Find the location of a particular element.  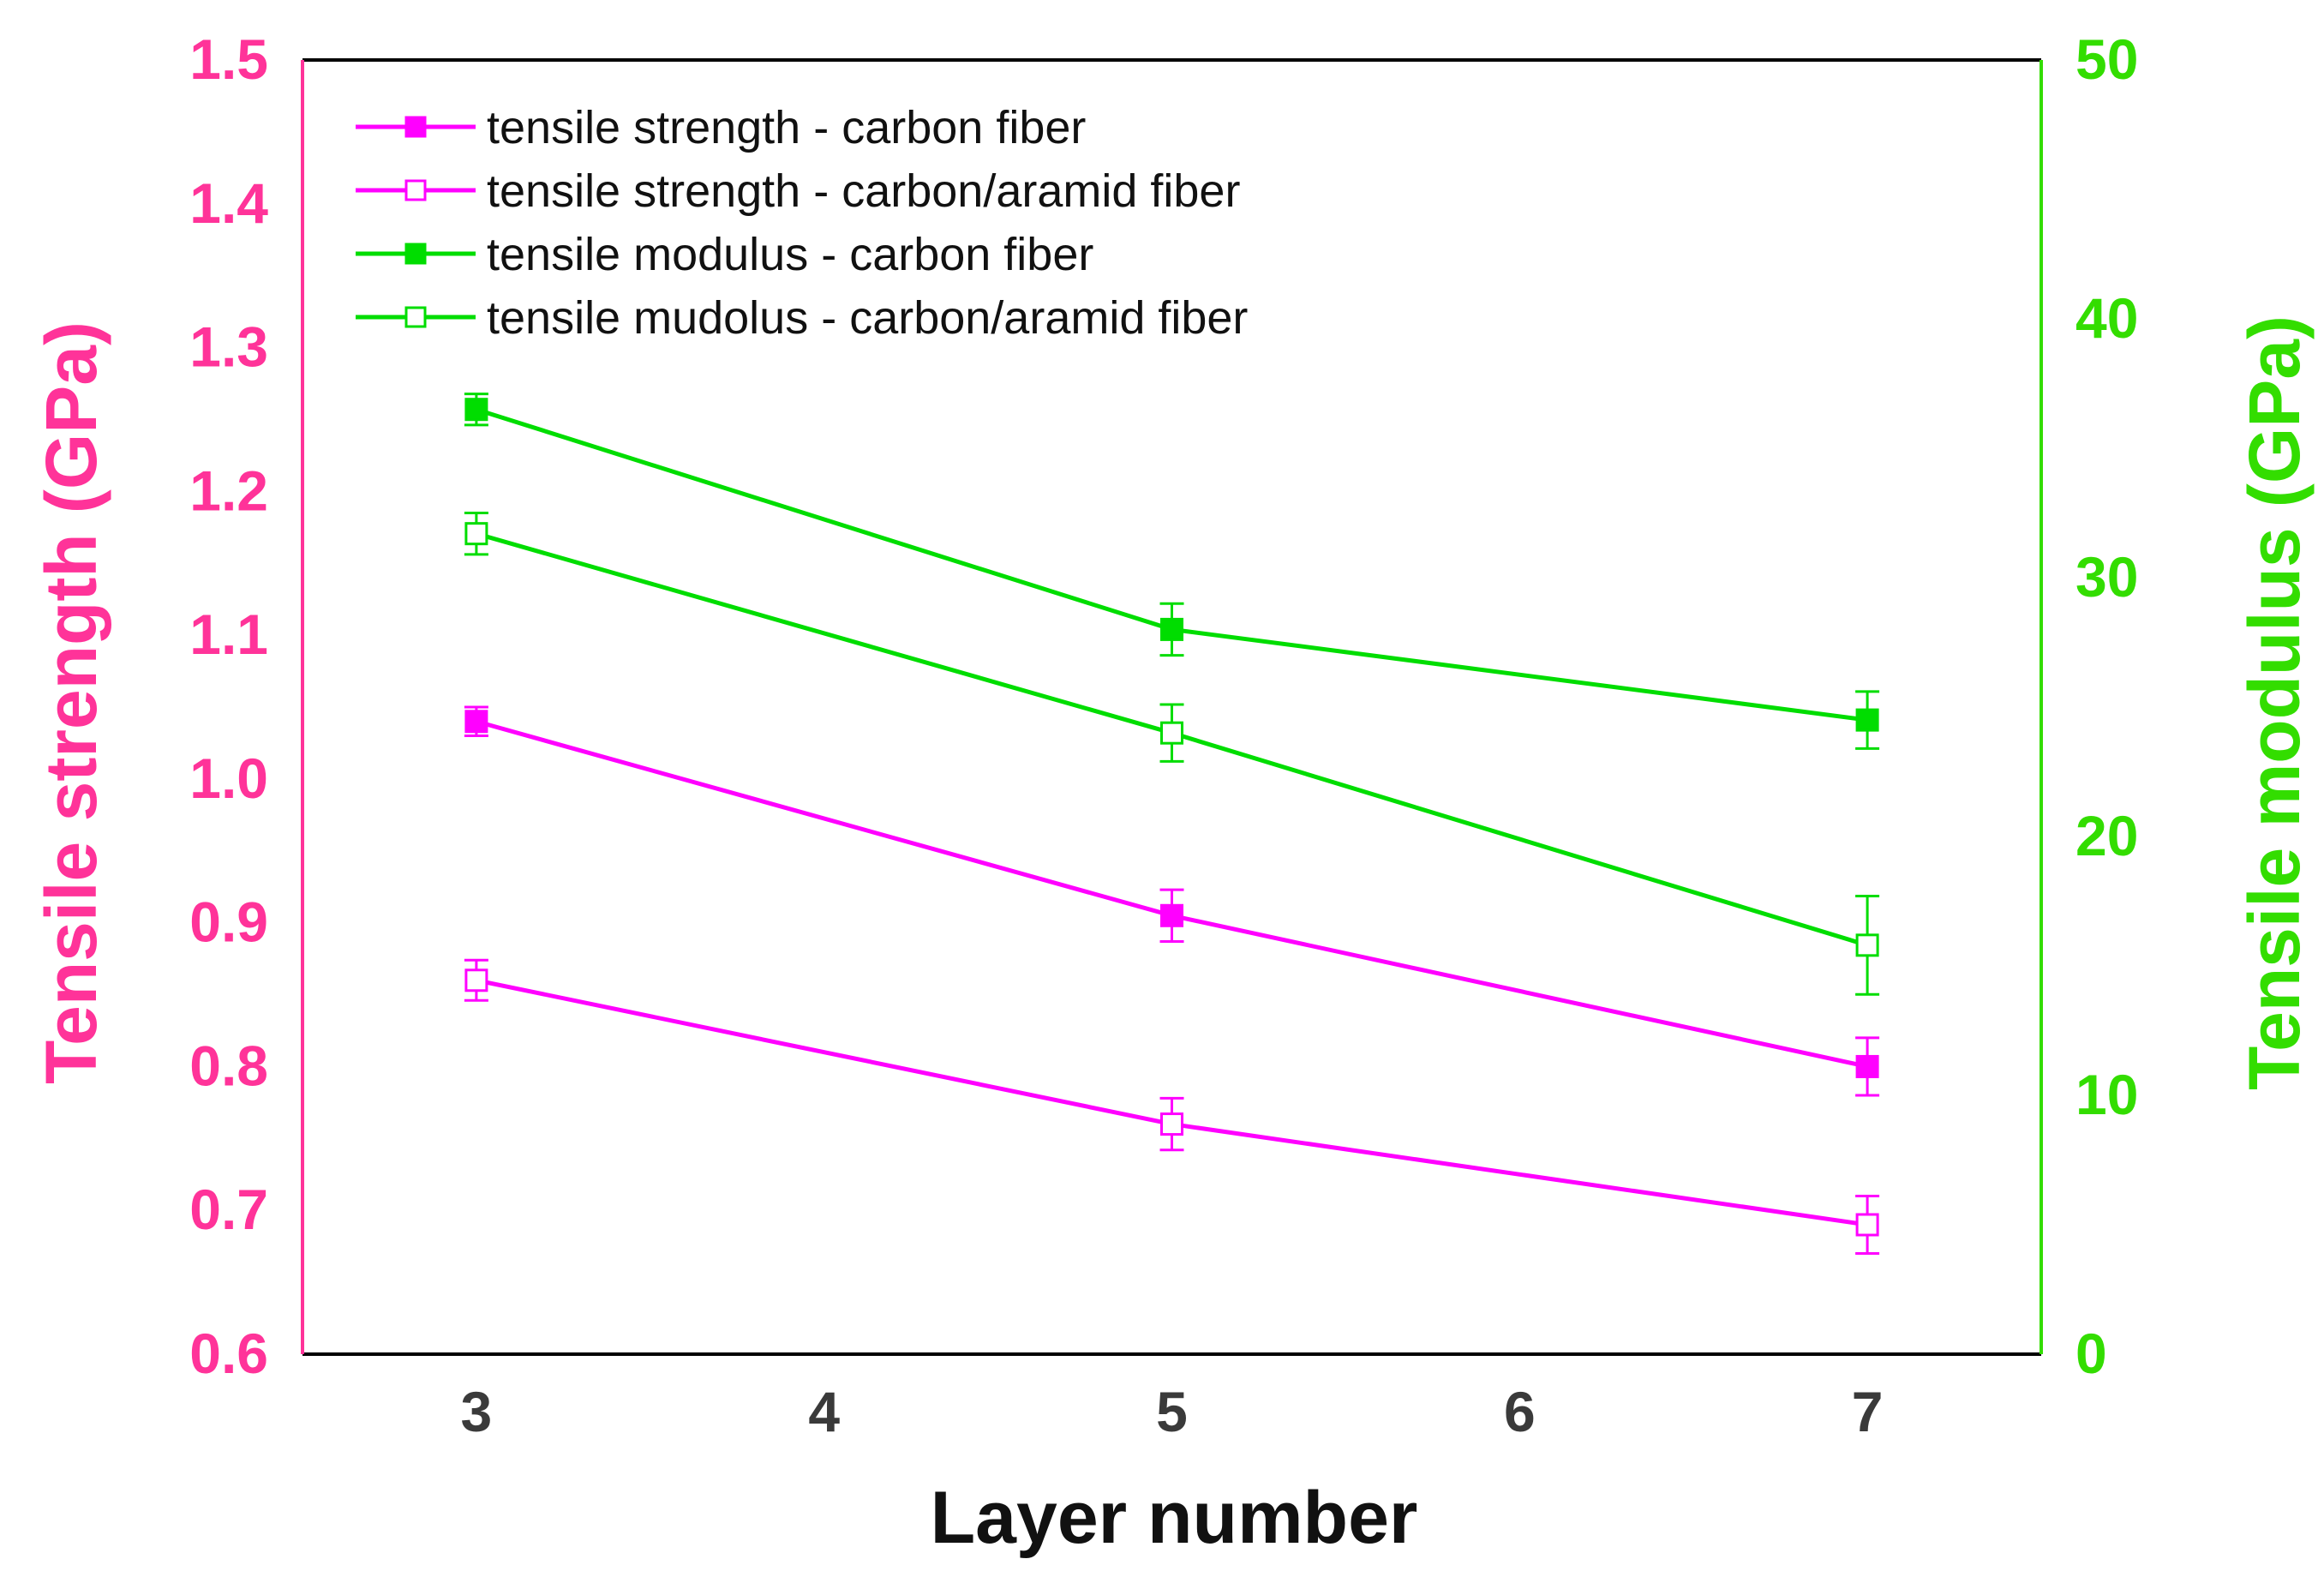

x-tick-label: 7 is located at coordinates (1868, 1411).